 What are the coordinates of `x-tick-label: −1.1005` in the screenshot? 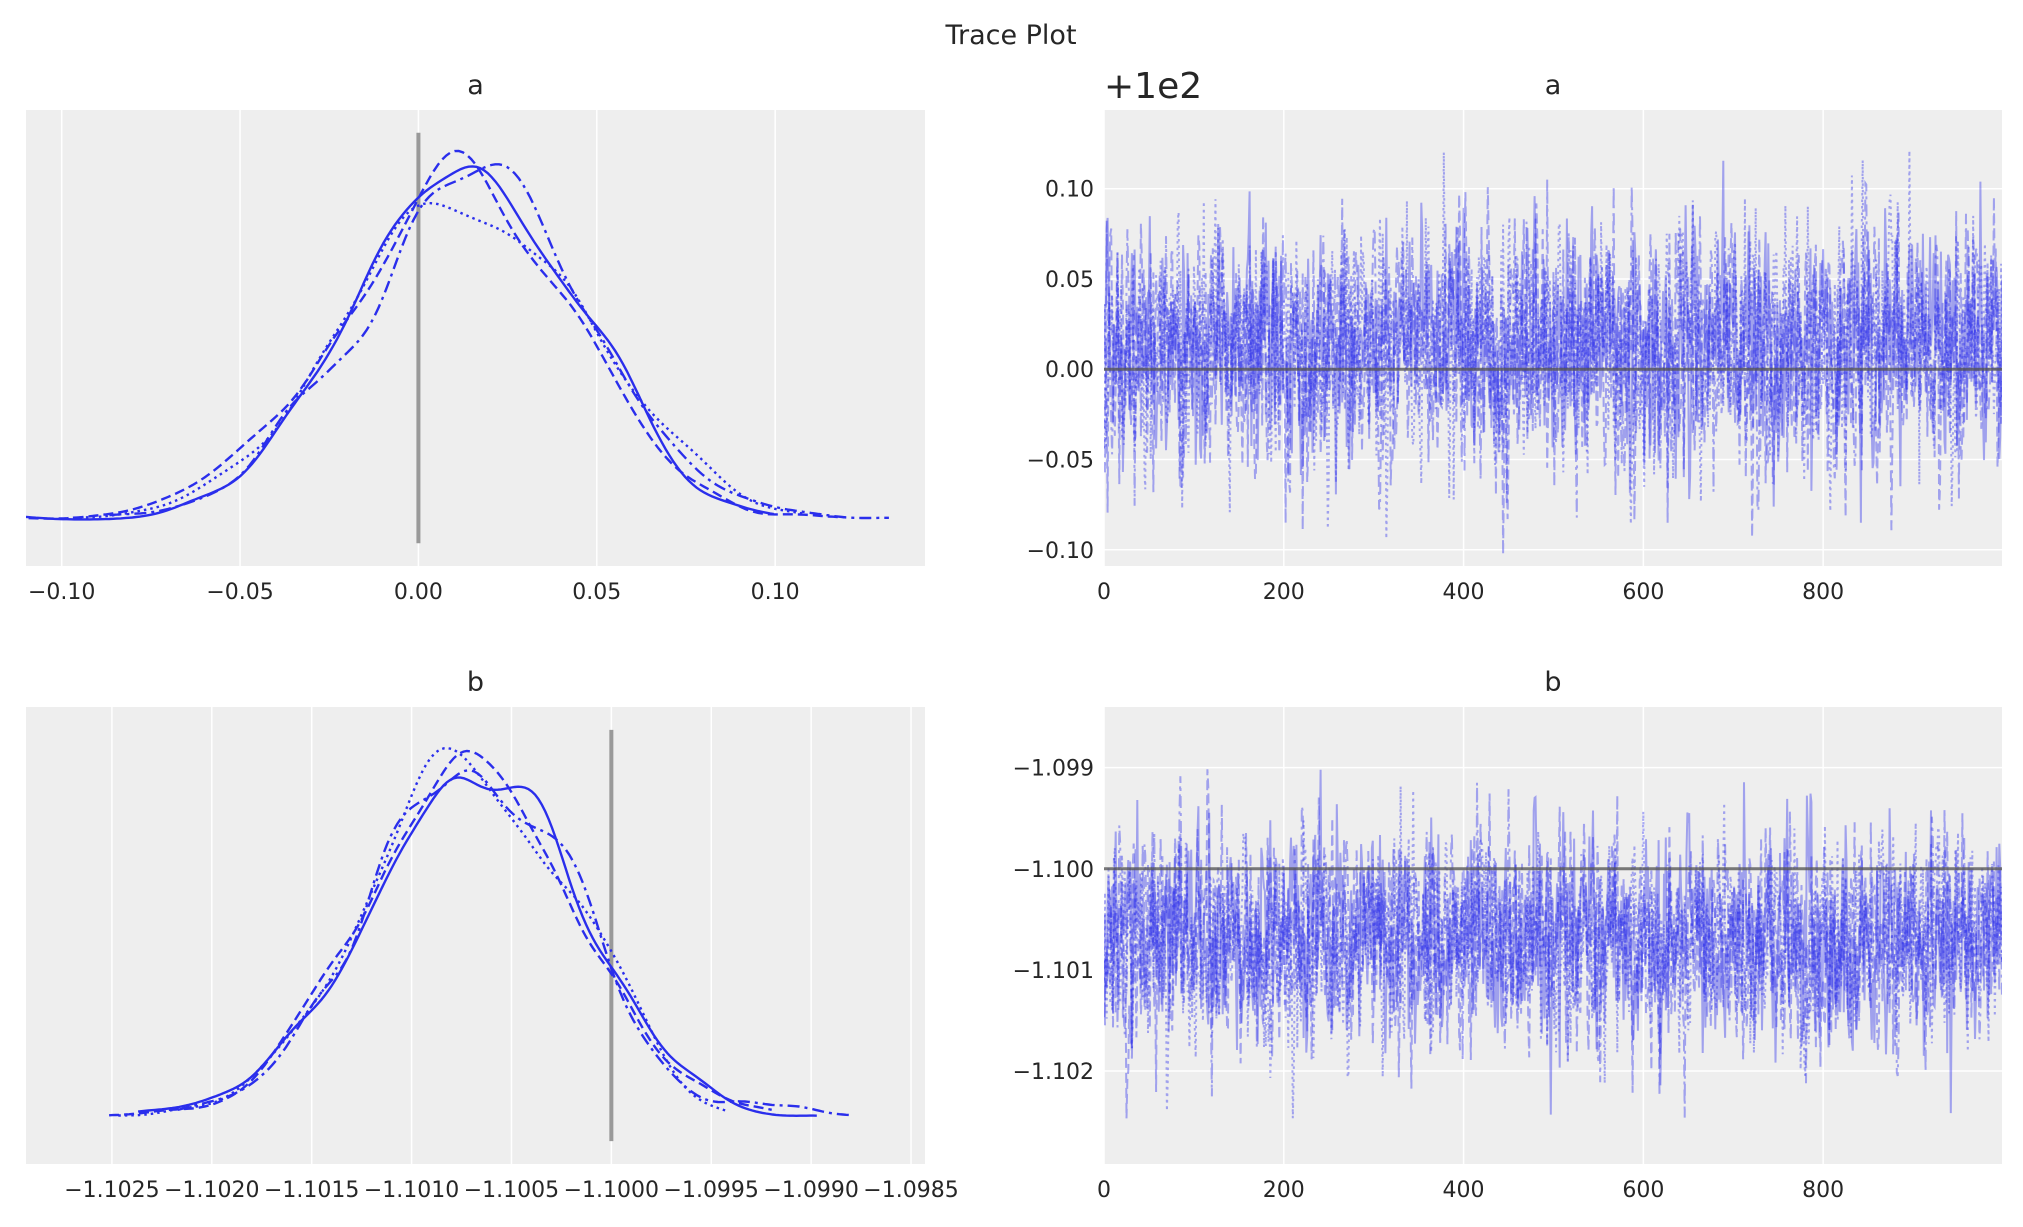 It's located at (511, 1190).